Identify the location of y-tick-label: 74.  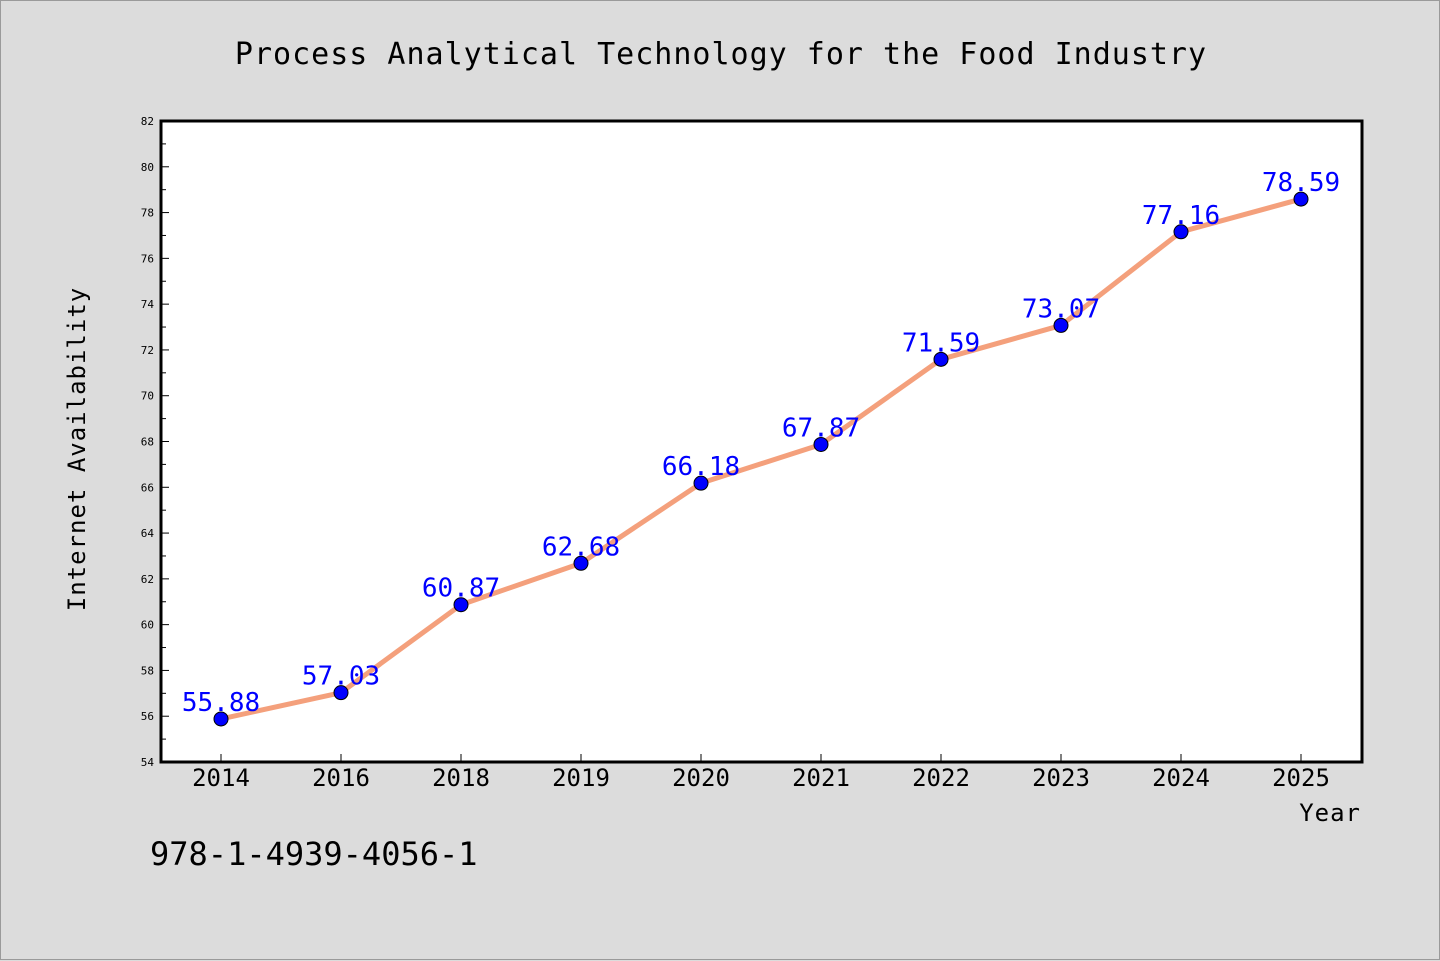
(148, 304).